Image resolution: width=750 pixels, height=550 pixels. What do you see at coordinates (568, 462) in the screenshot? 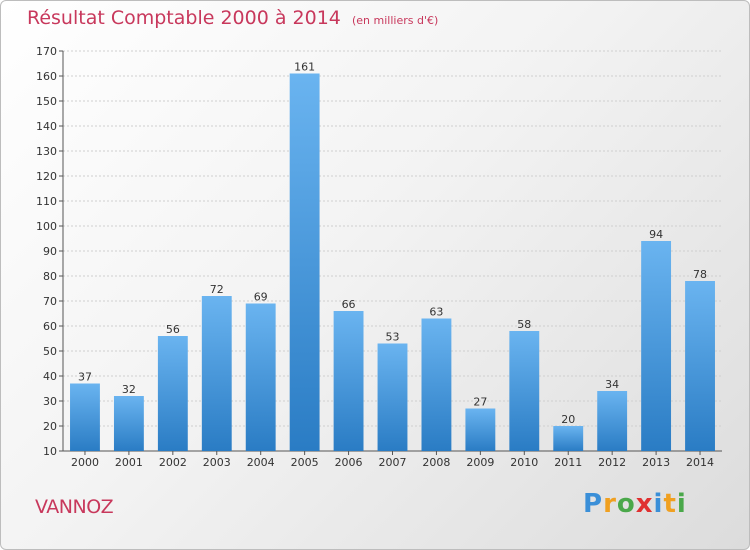
I see `x-tick-label: 2011` at bounding box center [568, 462].